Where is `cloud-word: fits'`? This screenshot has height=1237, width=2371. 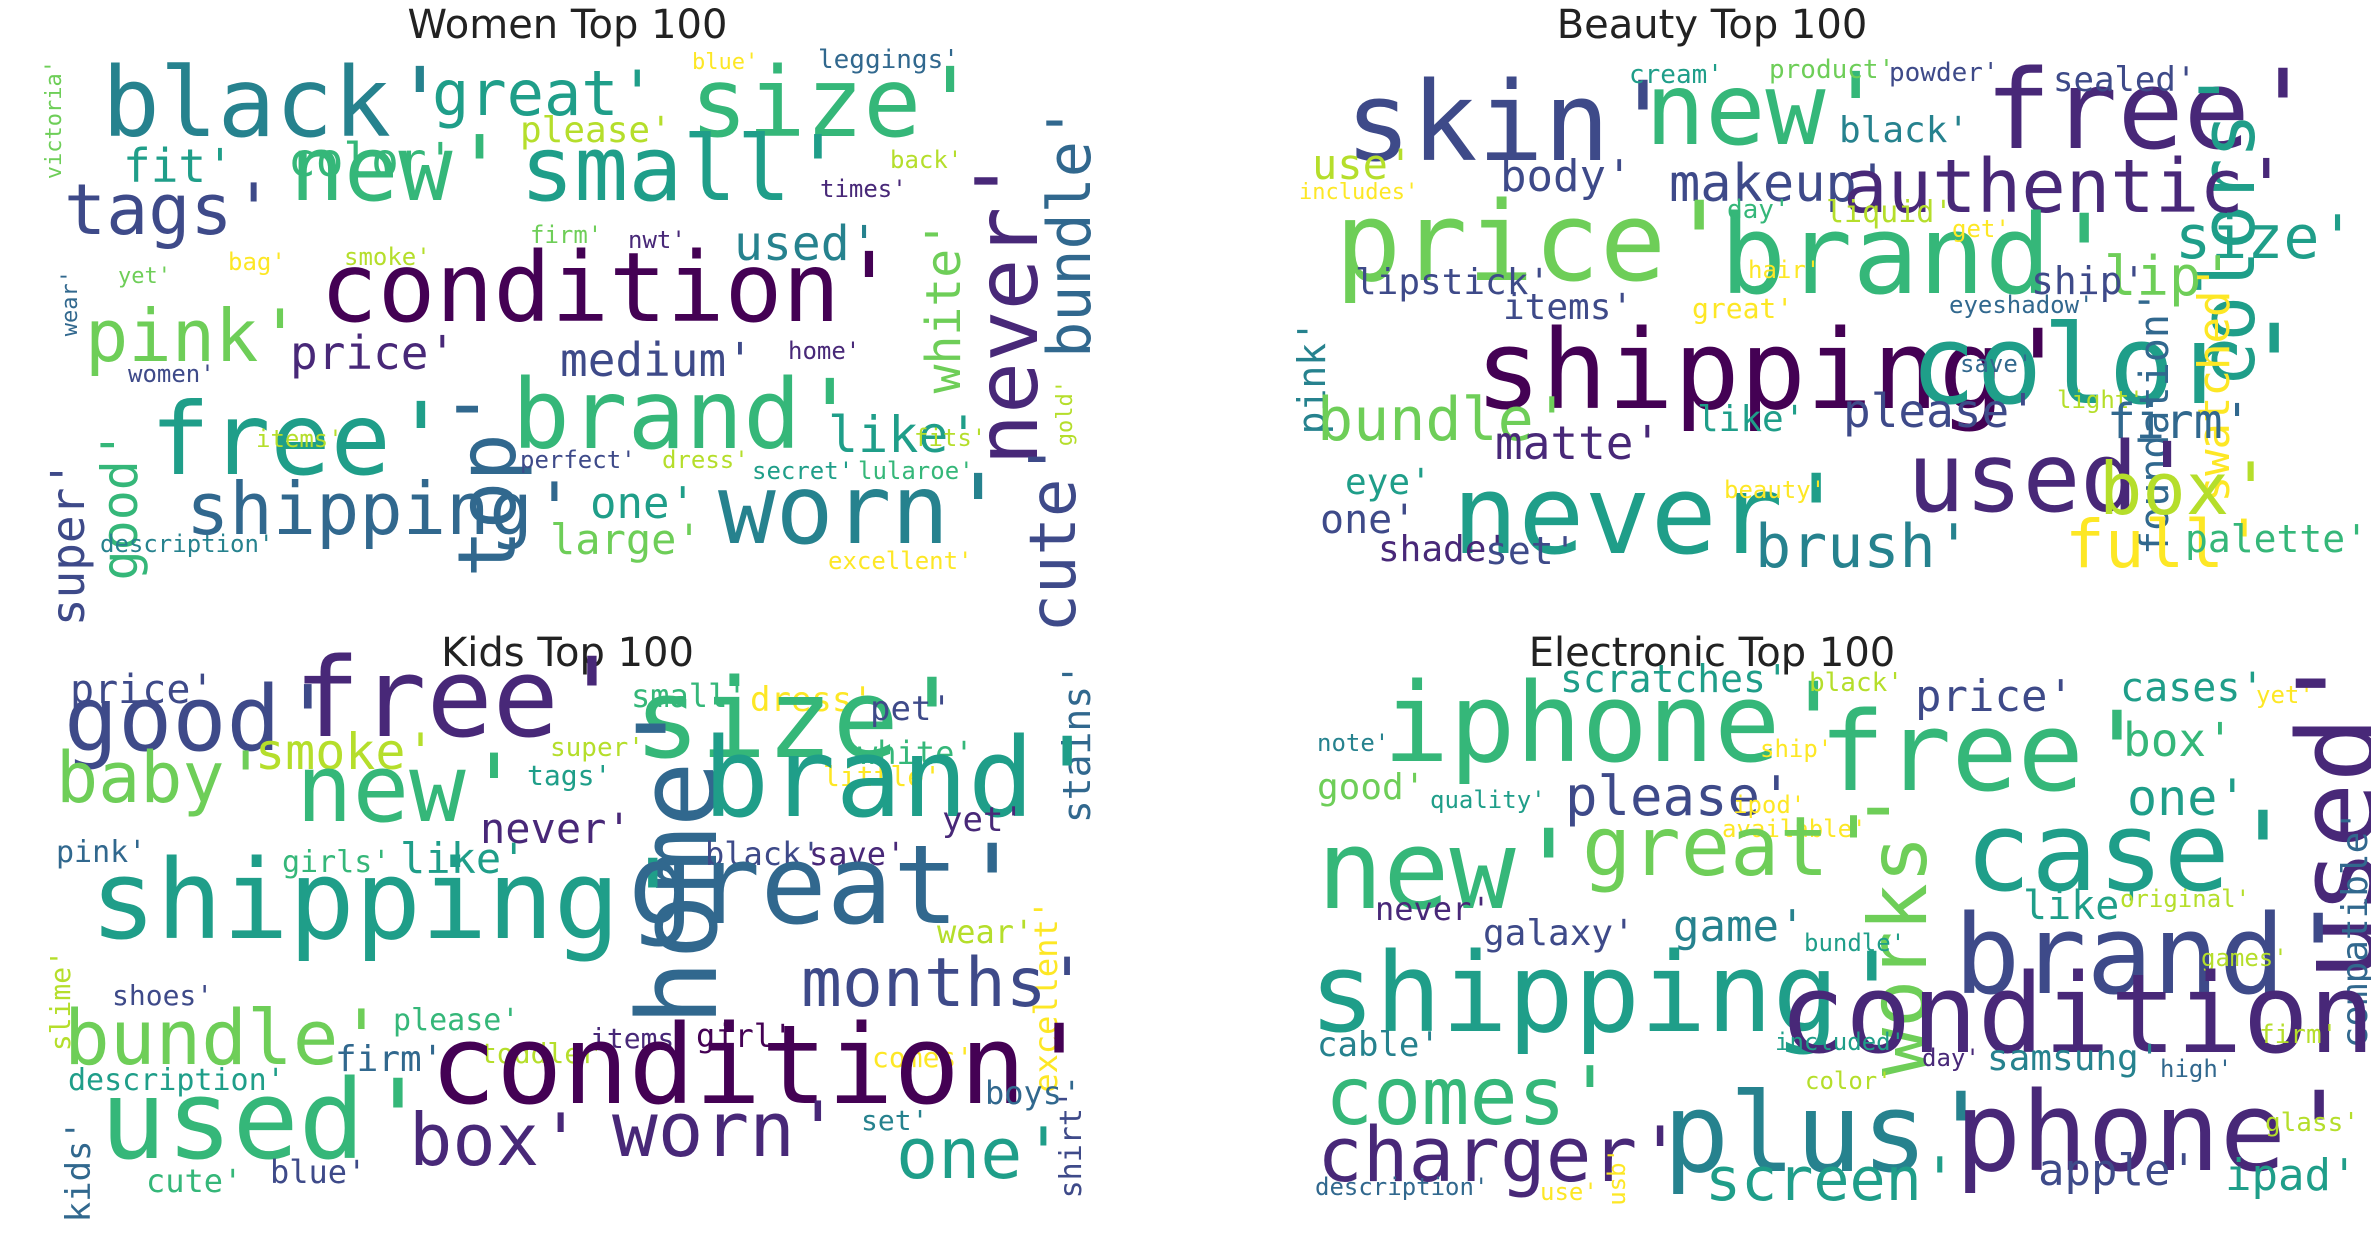 cloud-word: fits' is located at coordinates (950, 438).